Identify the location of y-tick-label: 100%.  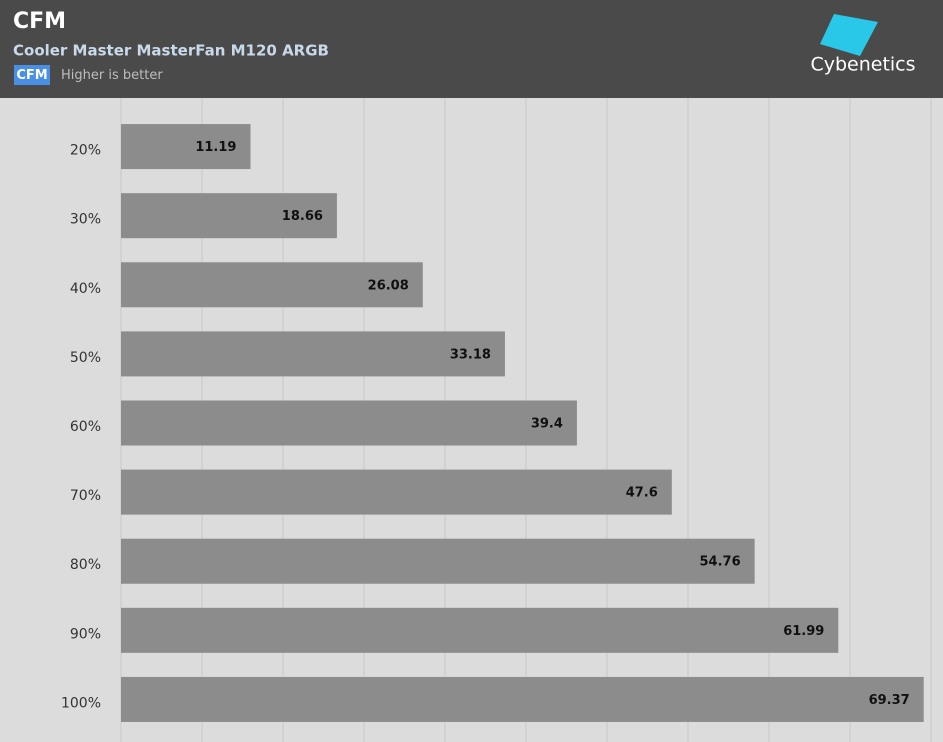
(81, 703).